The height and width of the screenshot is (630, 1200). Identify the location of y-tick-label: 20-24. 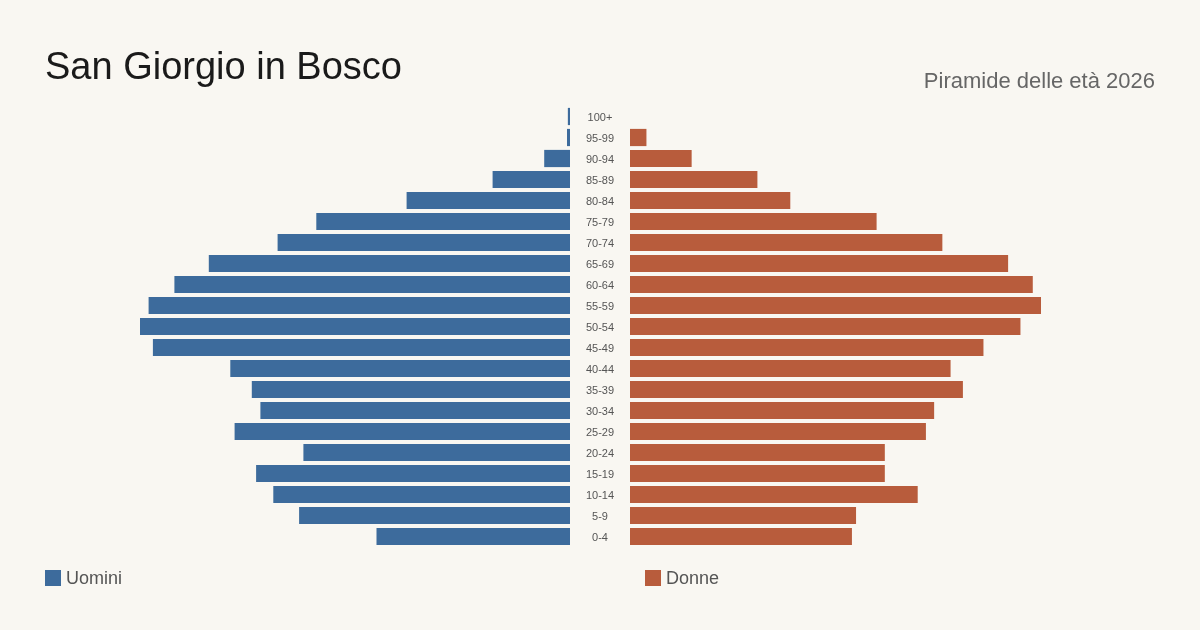
(600, 452).